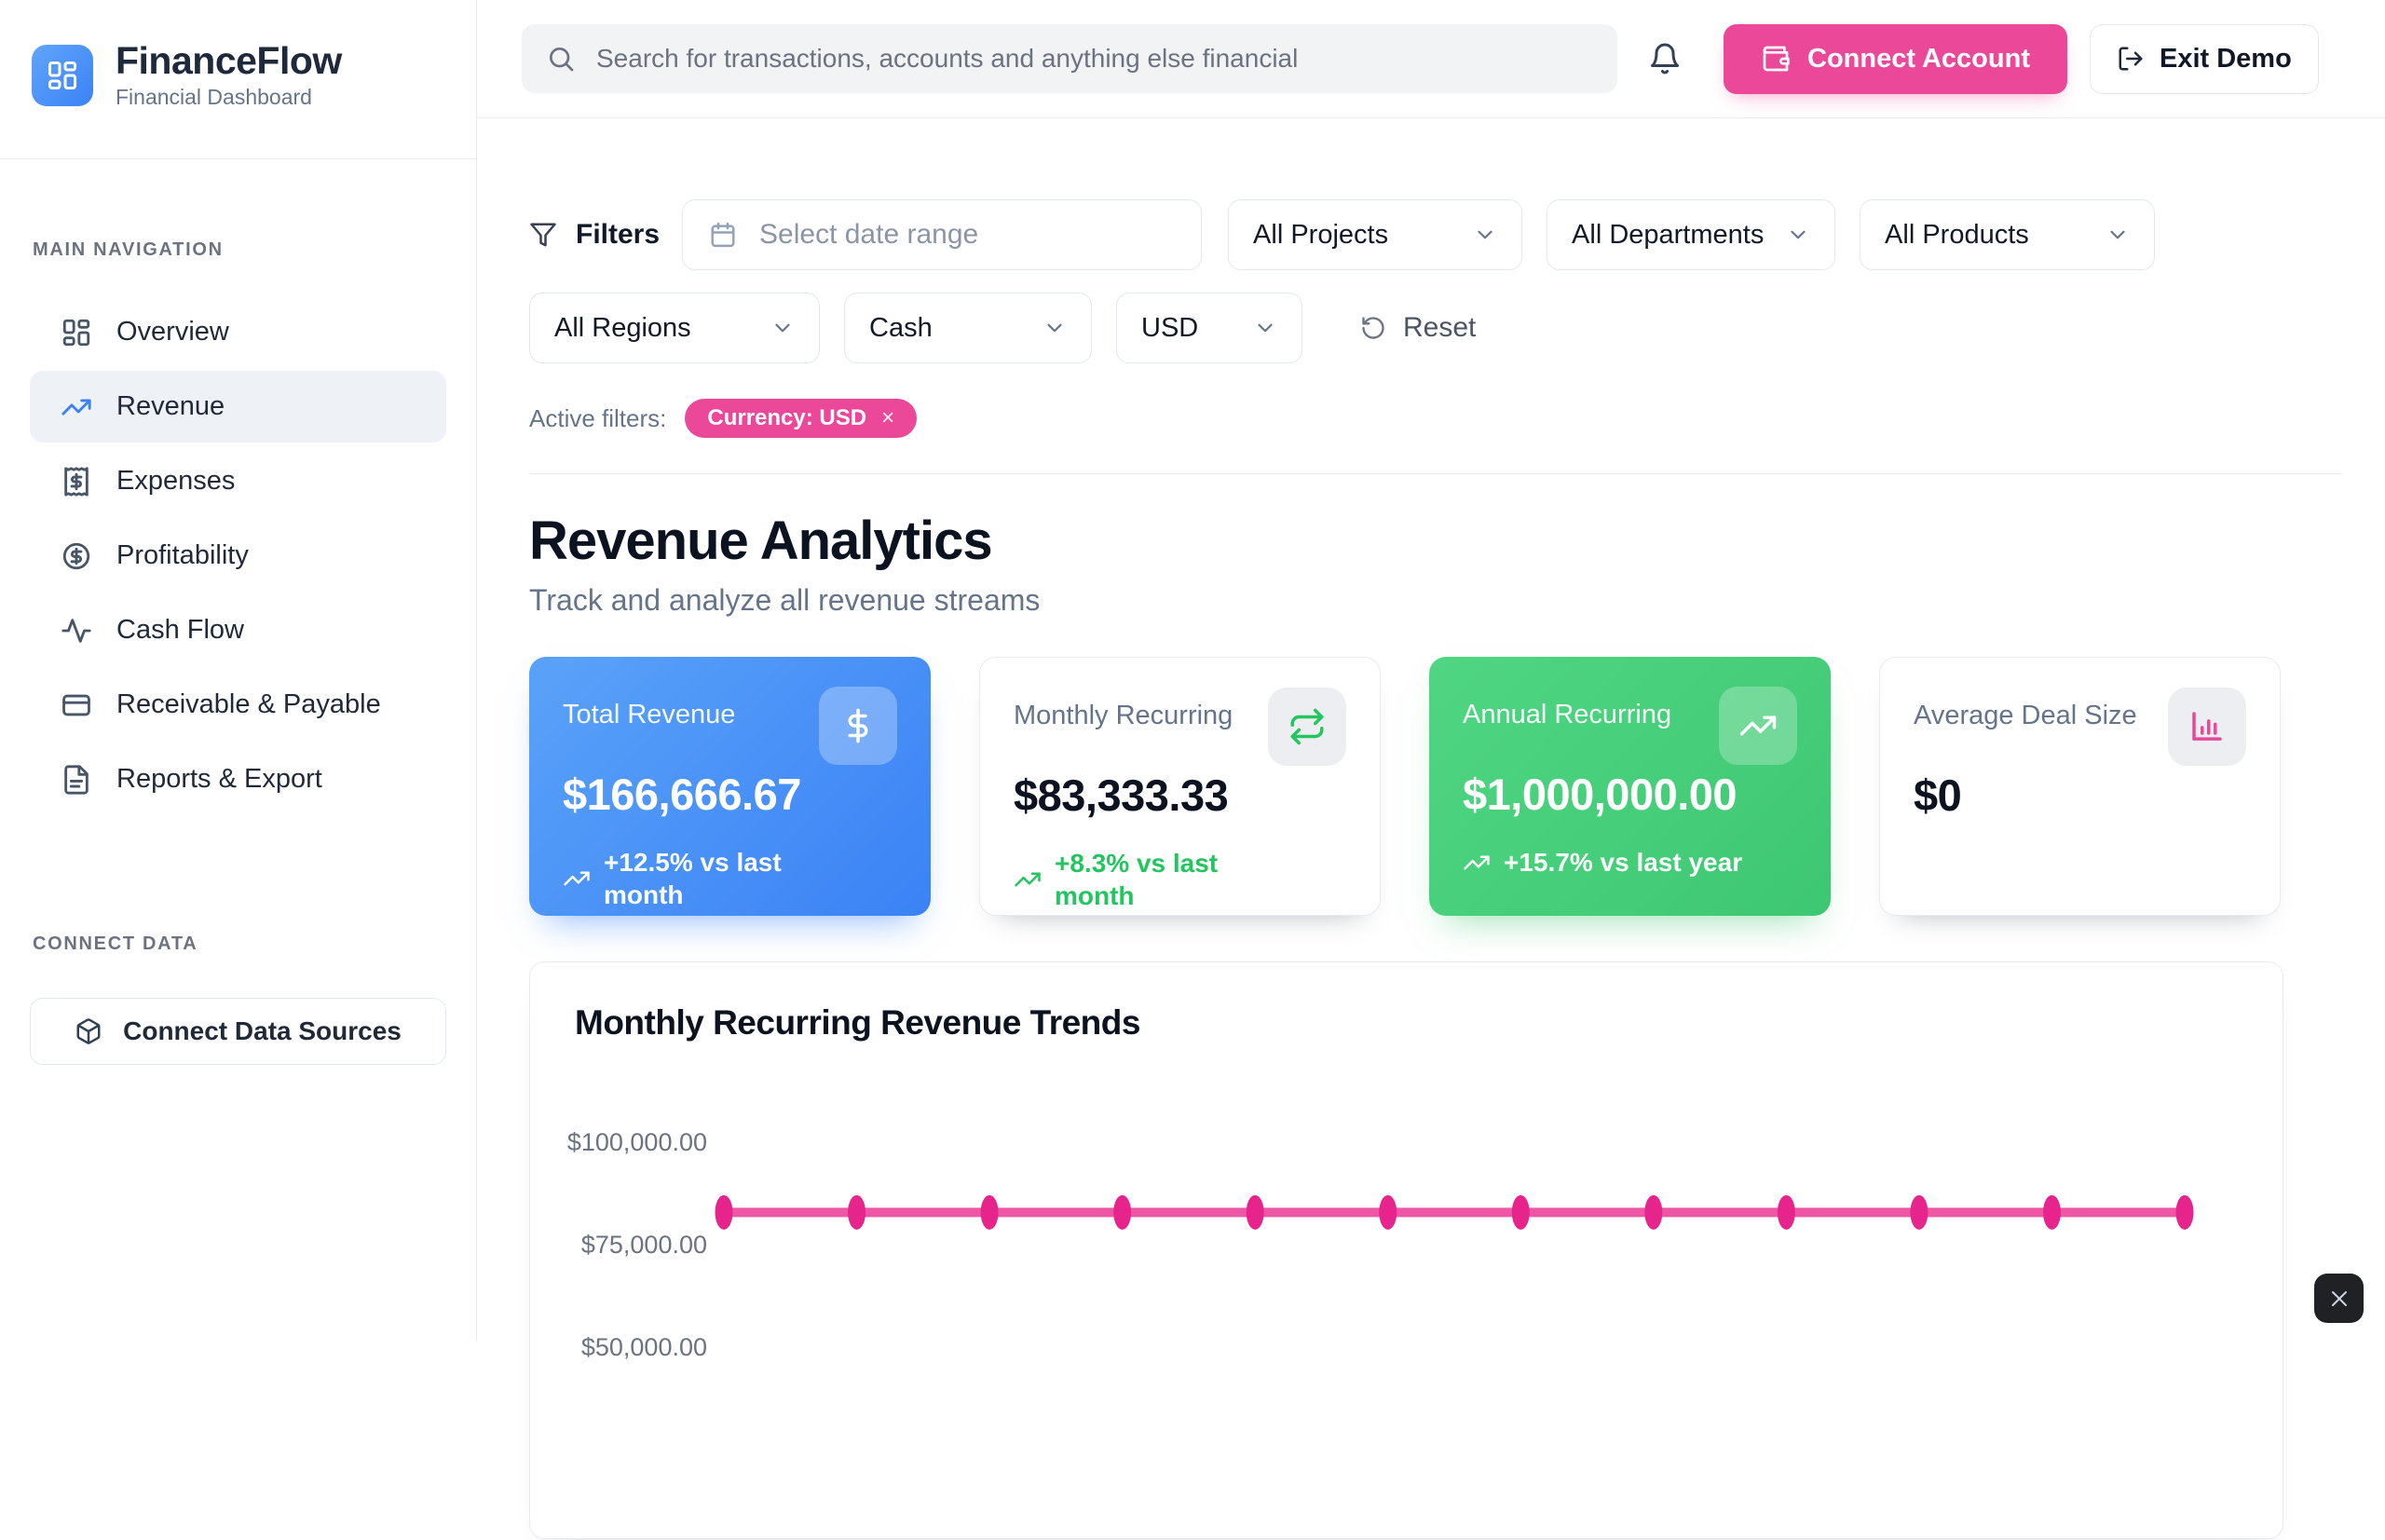 This screenshot has height=1540, width=2385. I want to click on filter-select-all-departments: All Departments, so click(1691, 234).